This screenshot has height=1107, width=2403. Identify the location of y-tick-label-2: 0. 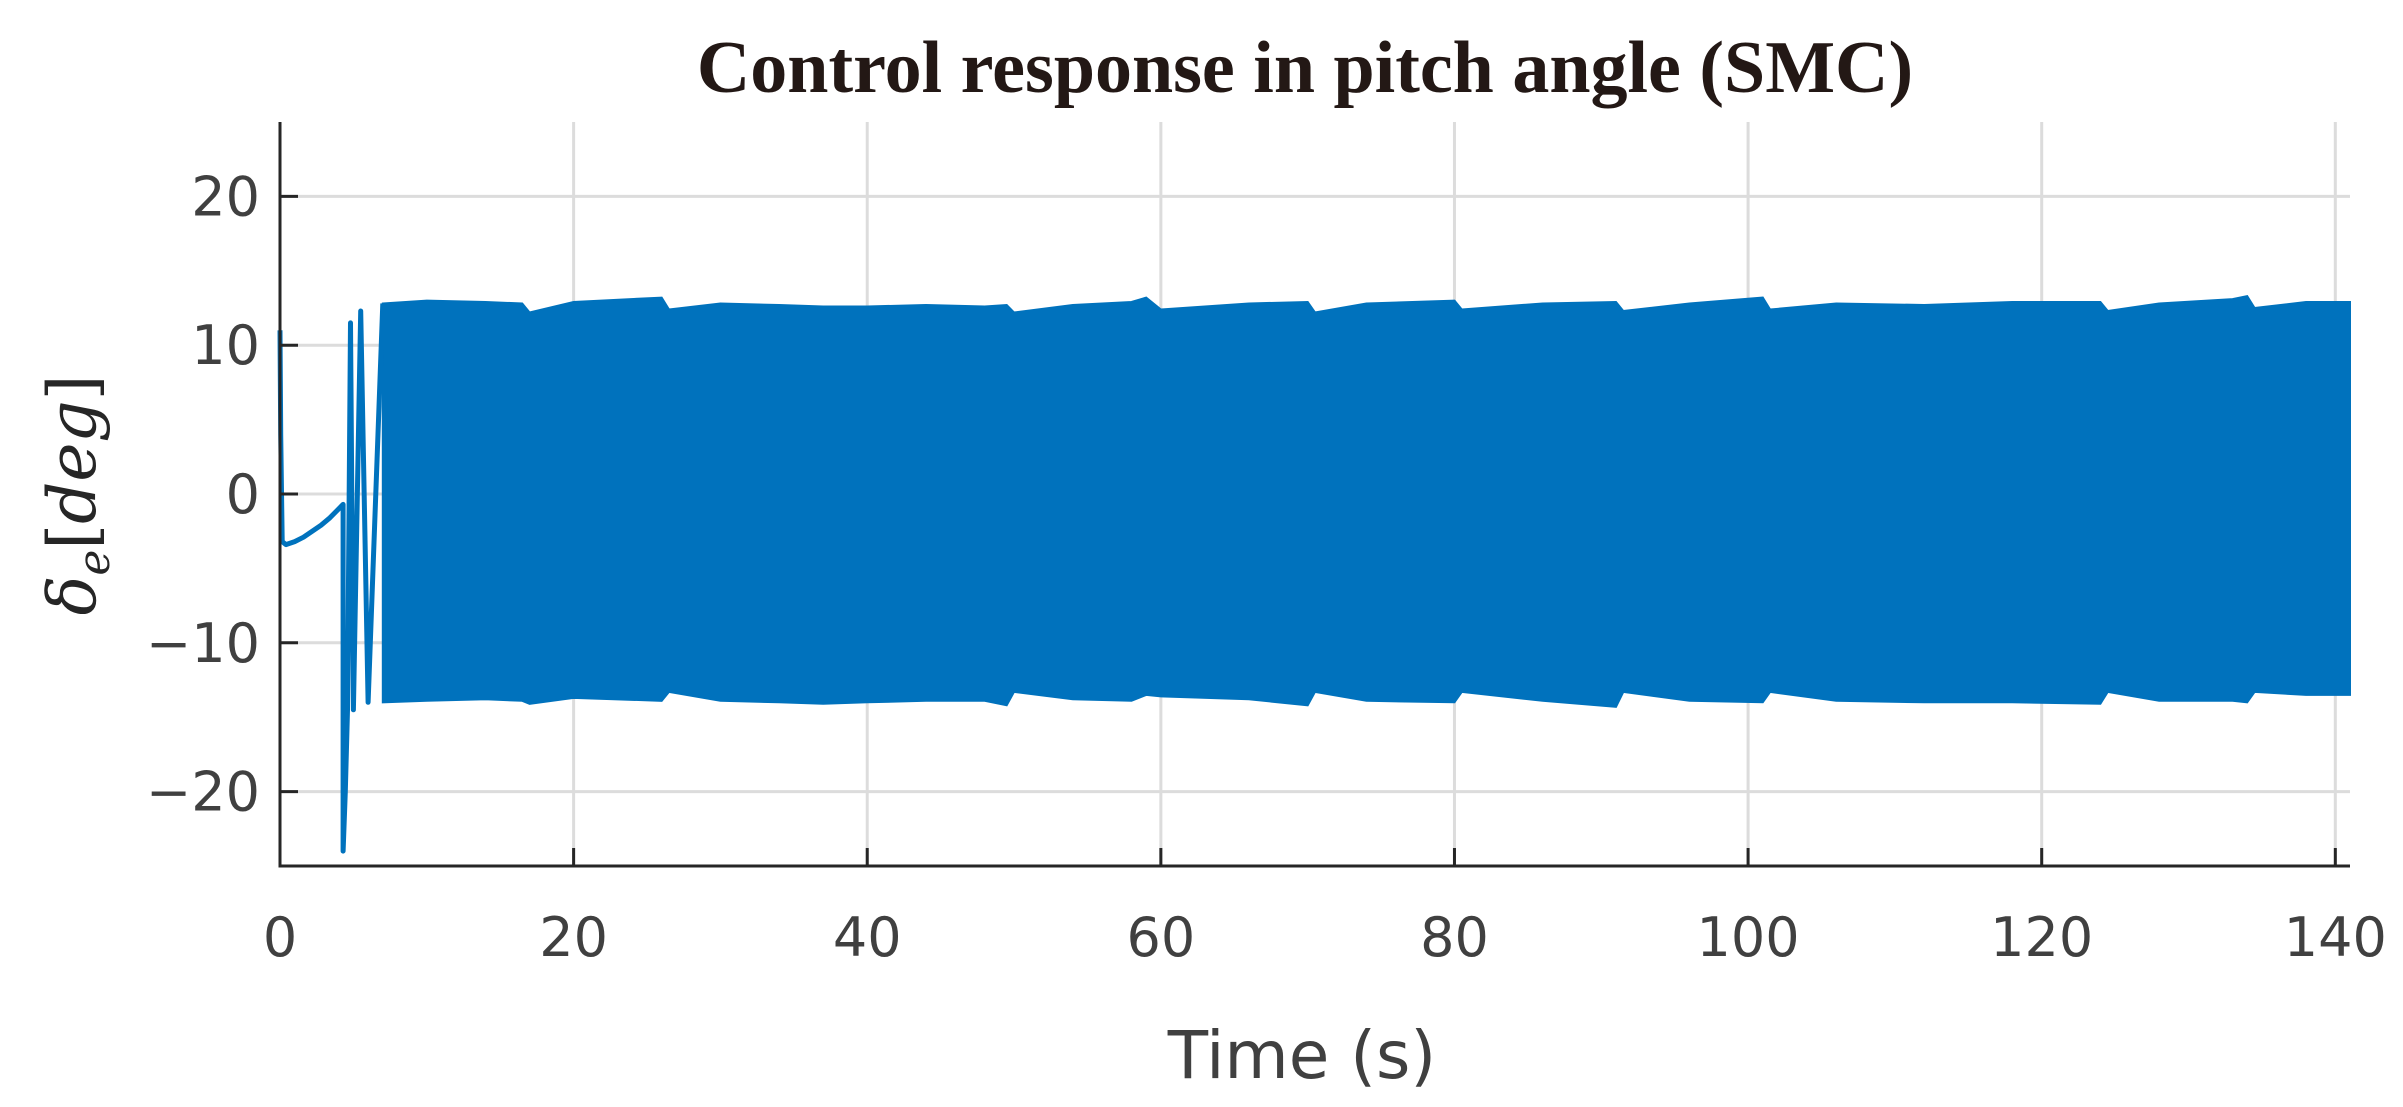
(243, 494).